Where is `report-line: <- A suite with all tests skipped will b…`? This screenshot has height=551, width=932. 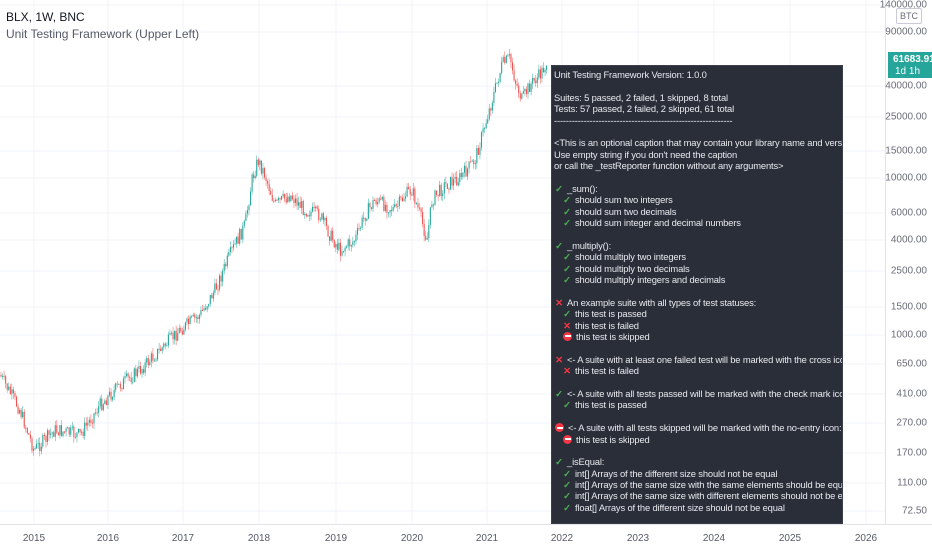 report-line: <- A suite with all tests skipped will b… is located at coordinates (698, 427).